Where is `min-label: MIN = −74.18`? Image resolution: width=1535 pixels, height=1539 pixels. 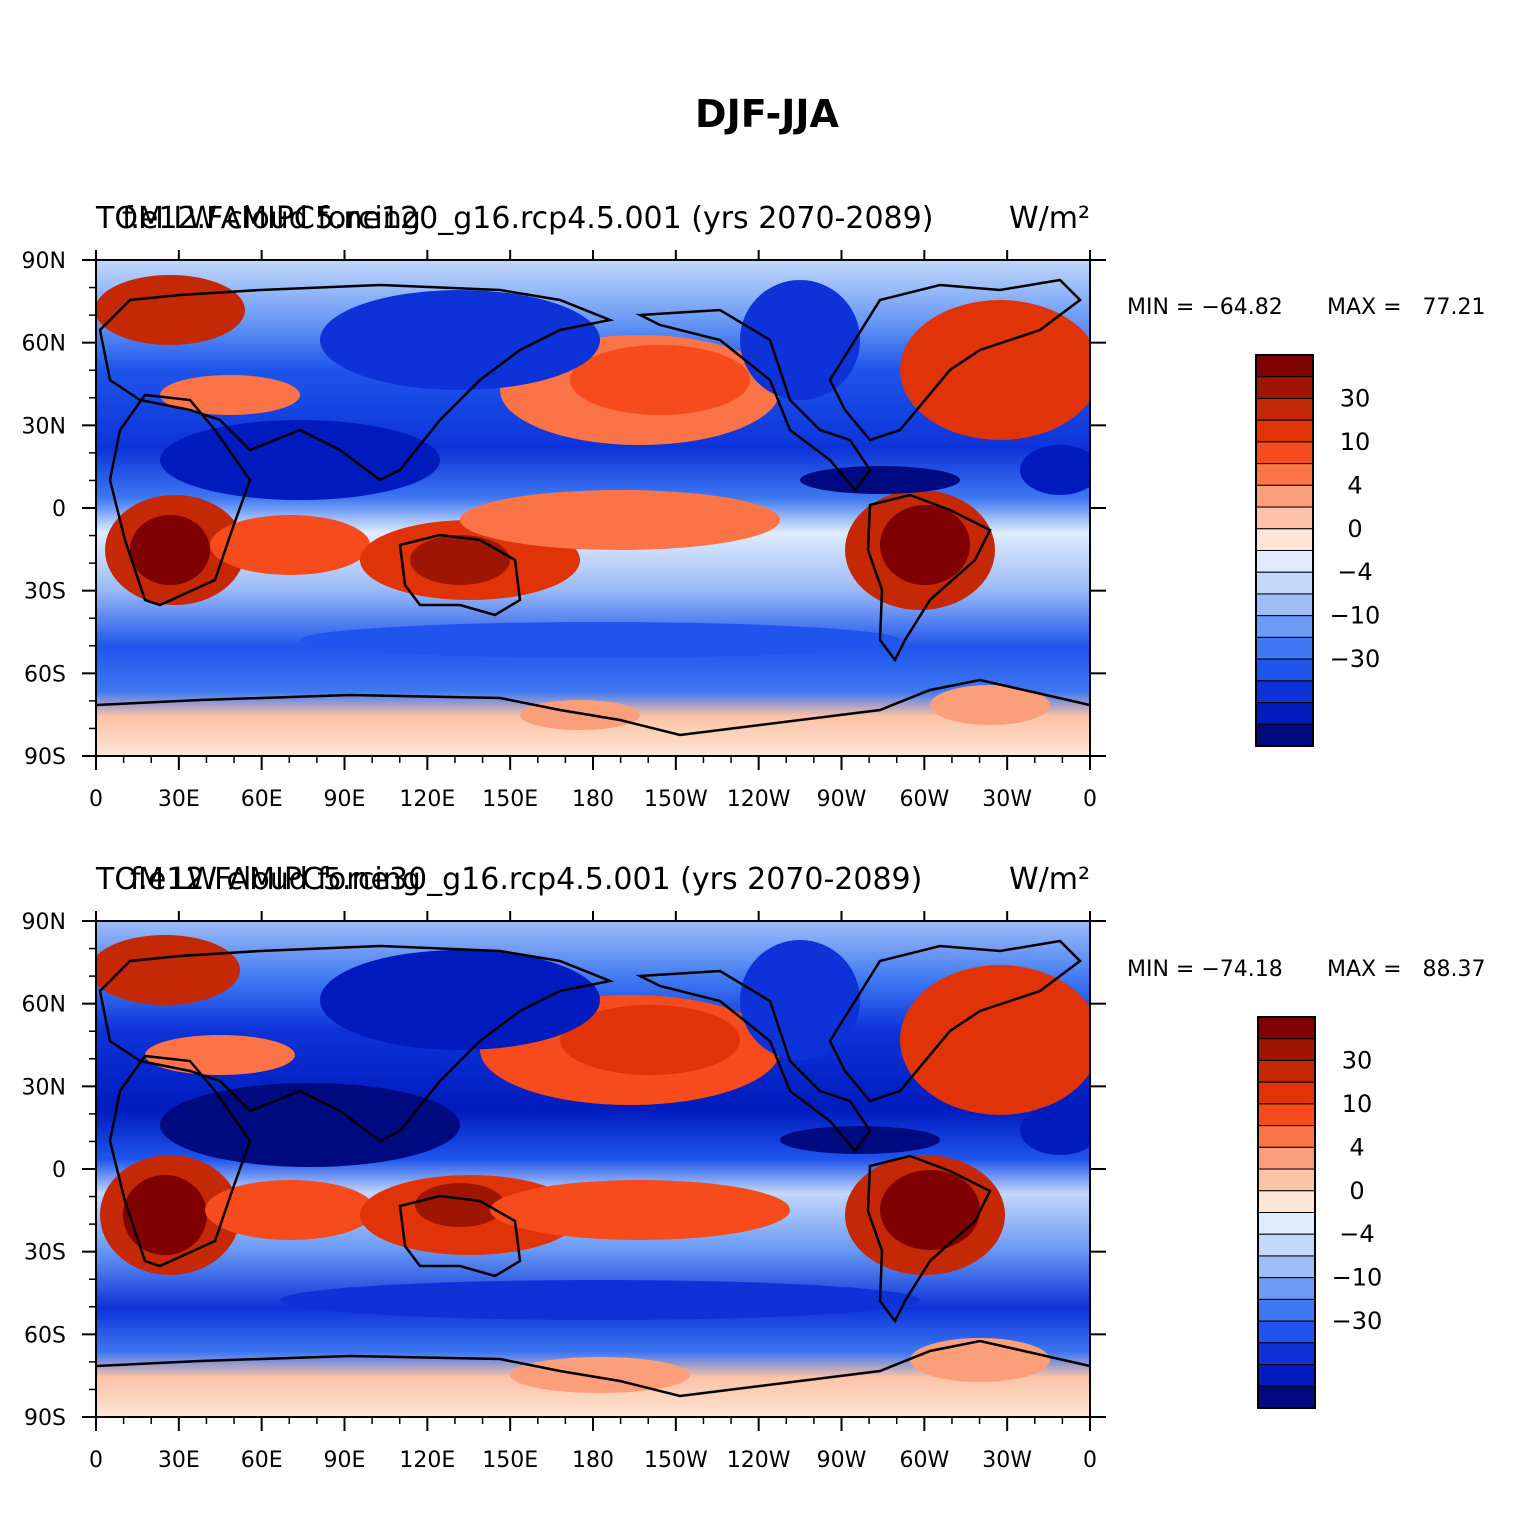
min-label: MIN = −74.18 is located at coordinates (1205, 969).